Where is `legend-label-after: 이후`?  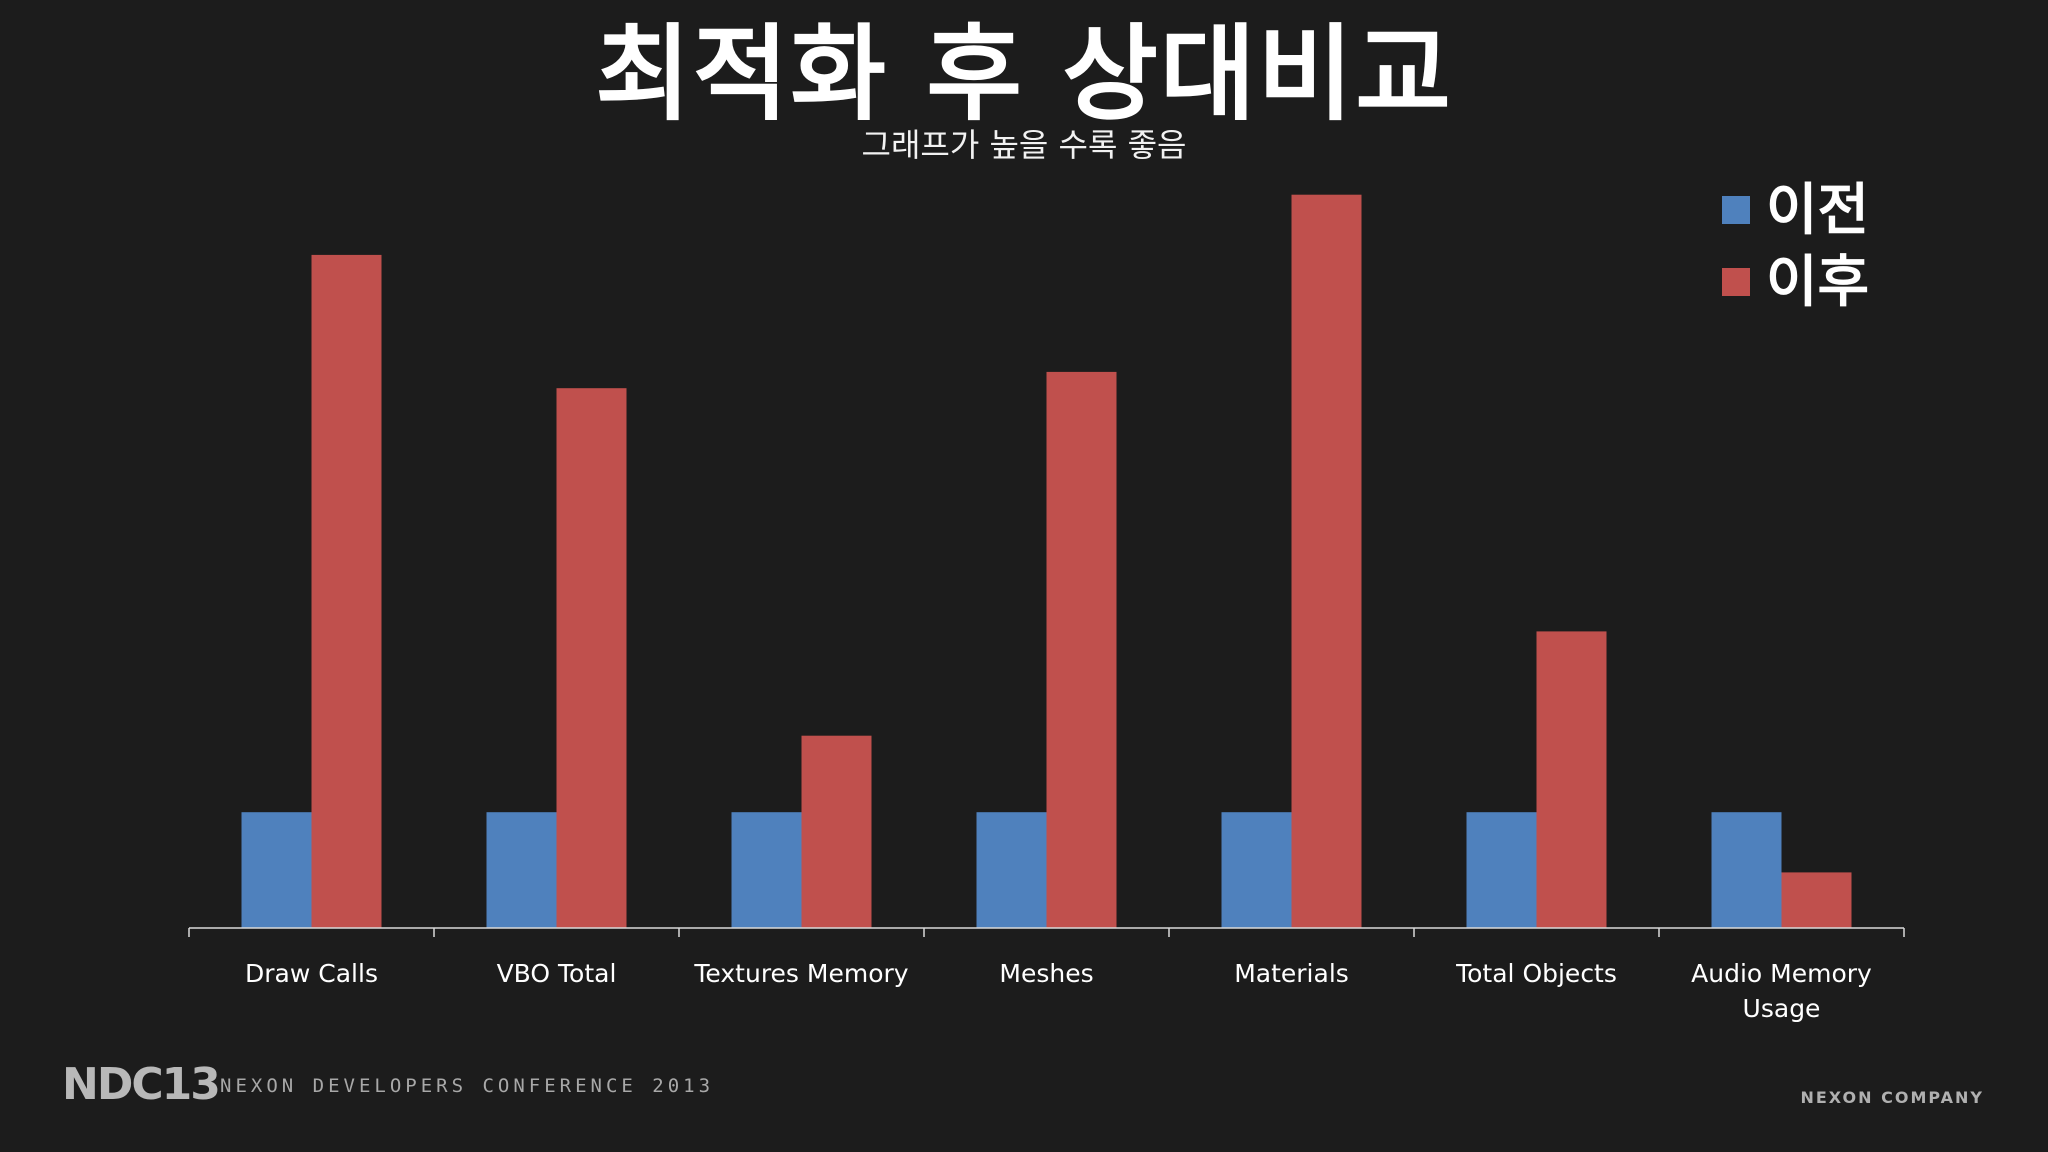 legend-label-after: 이후 is located at coordinates (1818, 282).